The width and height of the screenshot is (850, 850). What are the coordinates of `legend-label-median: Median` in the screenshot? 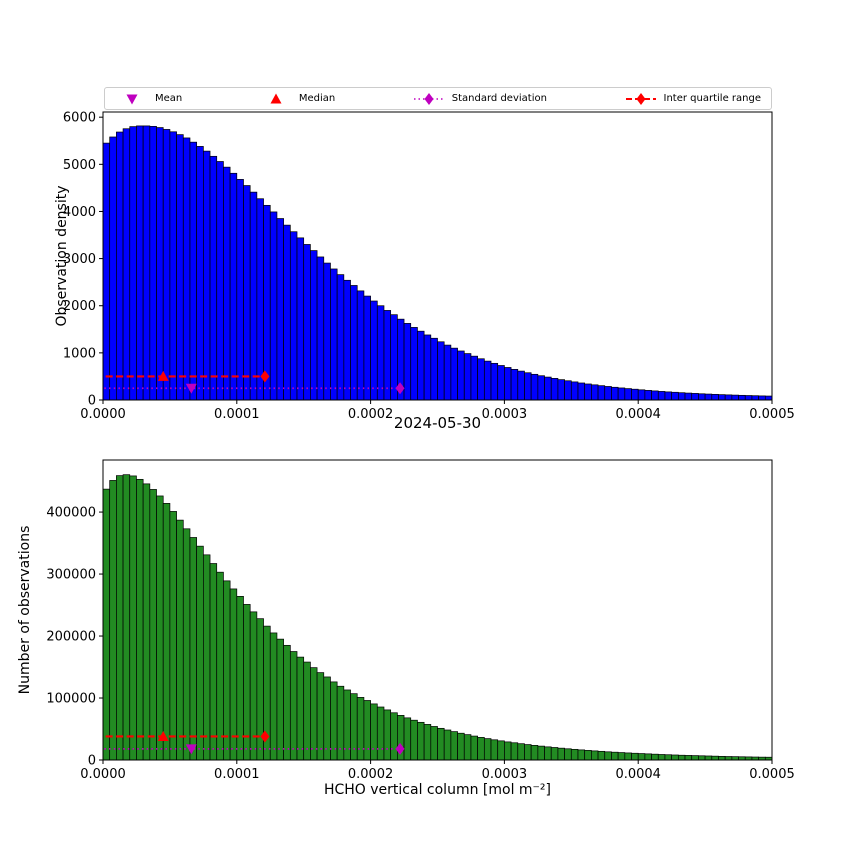 It's located at (317, 98).